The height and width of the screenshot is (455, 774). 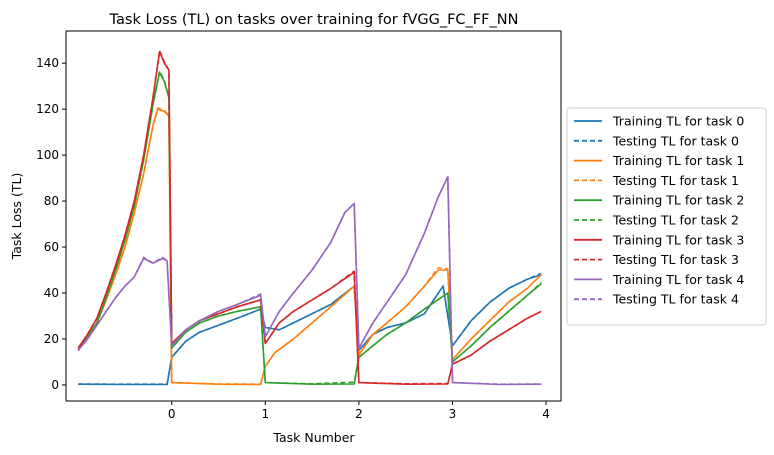 I want to click on y-tick-label: 100, so click(x=47, y=155).